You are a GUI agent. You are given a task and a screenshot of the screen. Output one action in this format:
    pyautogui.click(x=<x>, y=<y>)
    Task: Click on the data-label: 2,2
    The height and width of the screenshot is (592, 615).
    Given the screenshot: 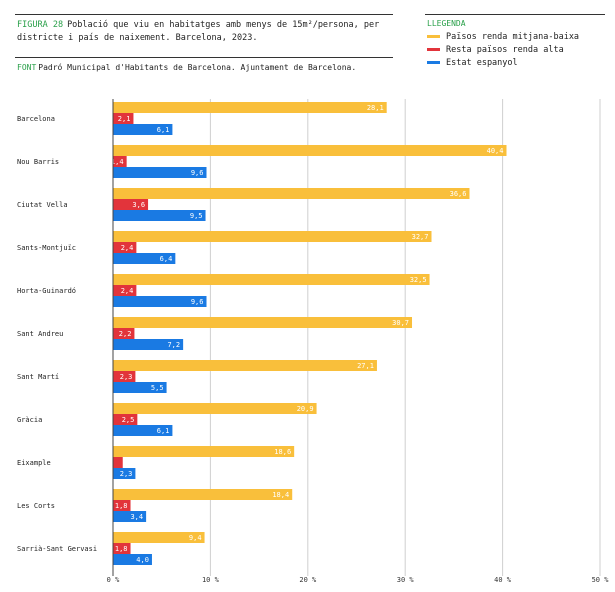 What is the action you would take?
    pyautogui.click(x=125, y=334)
    